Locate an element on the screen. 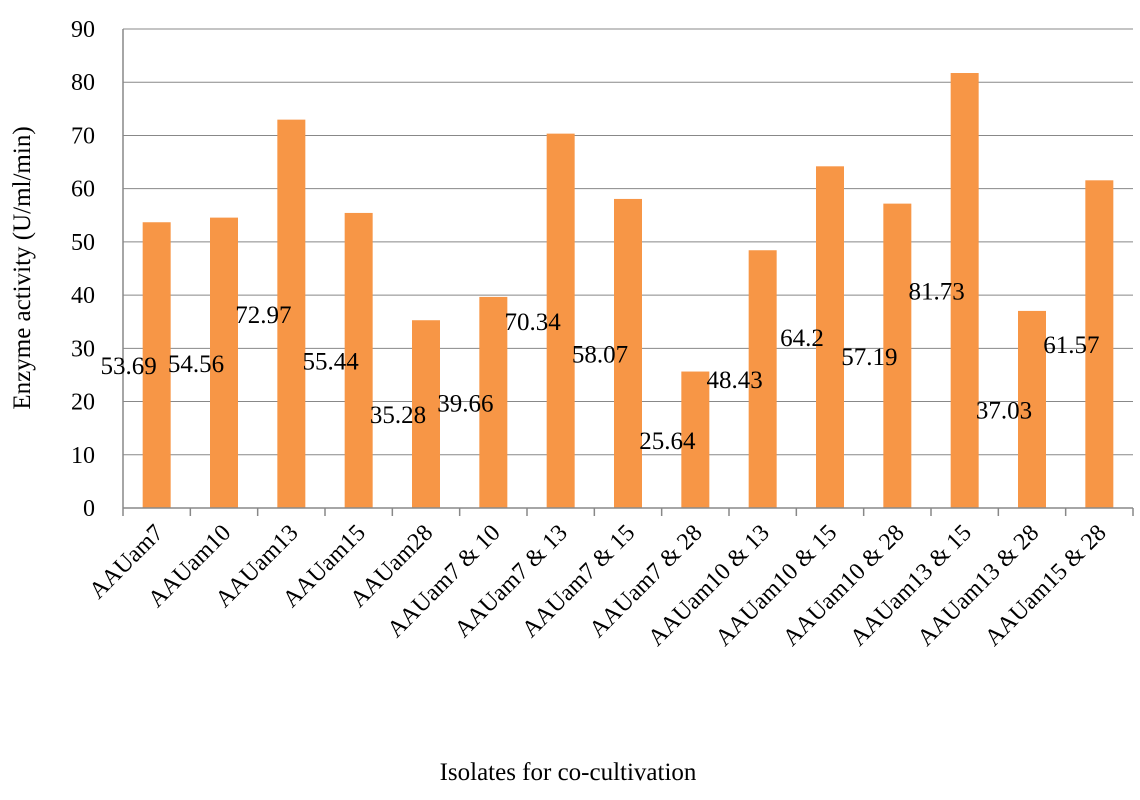  x-tick-label: AAUam10 & 13 is located at coordinates (709, 586).